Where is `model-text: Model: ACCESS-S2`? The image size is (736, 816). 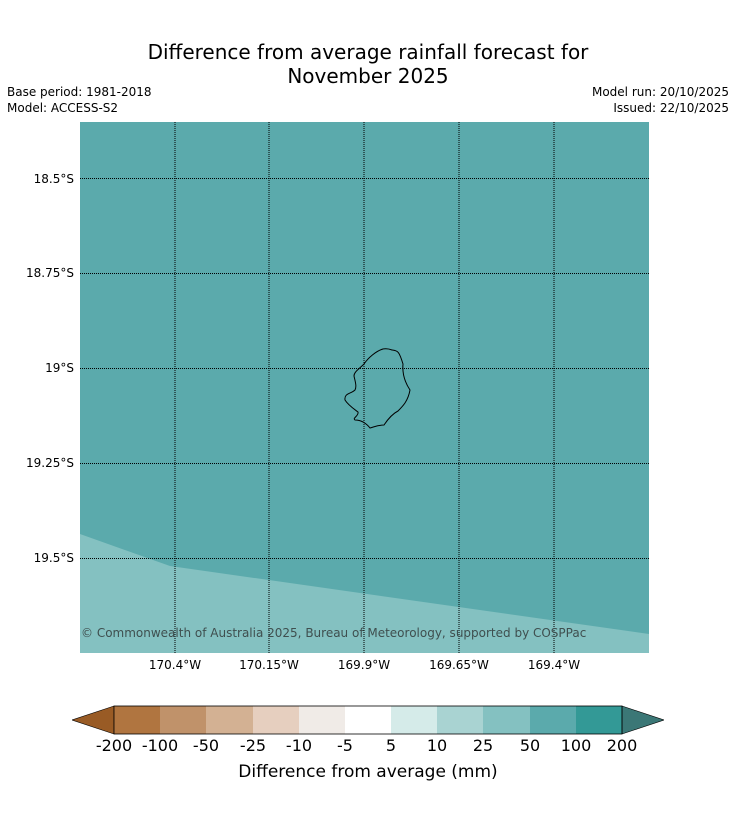 model-text: Model: ACCESS-S2 is located at coordinates (63, 108).